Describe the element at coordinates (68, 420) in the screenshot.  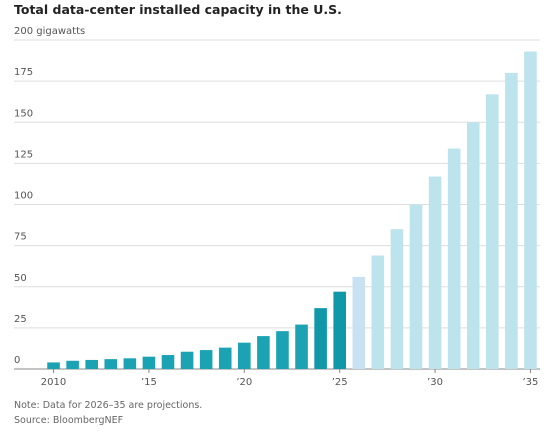
I see `source: Source: BloombergNEF` at that location.